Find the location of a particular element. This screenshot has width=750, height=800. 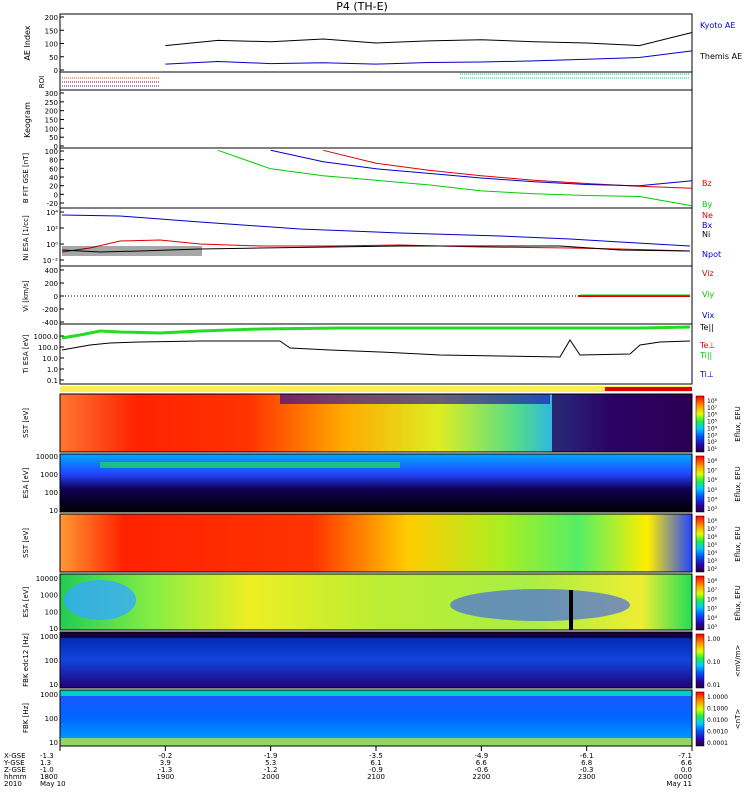

sst-ion-ylabel: SST [eV] is located at coordinates (26, 543).